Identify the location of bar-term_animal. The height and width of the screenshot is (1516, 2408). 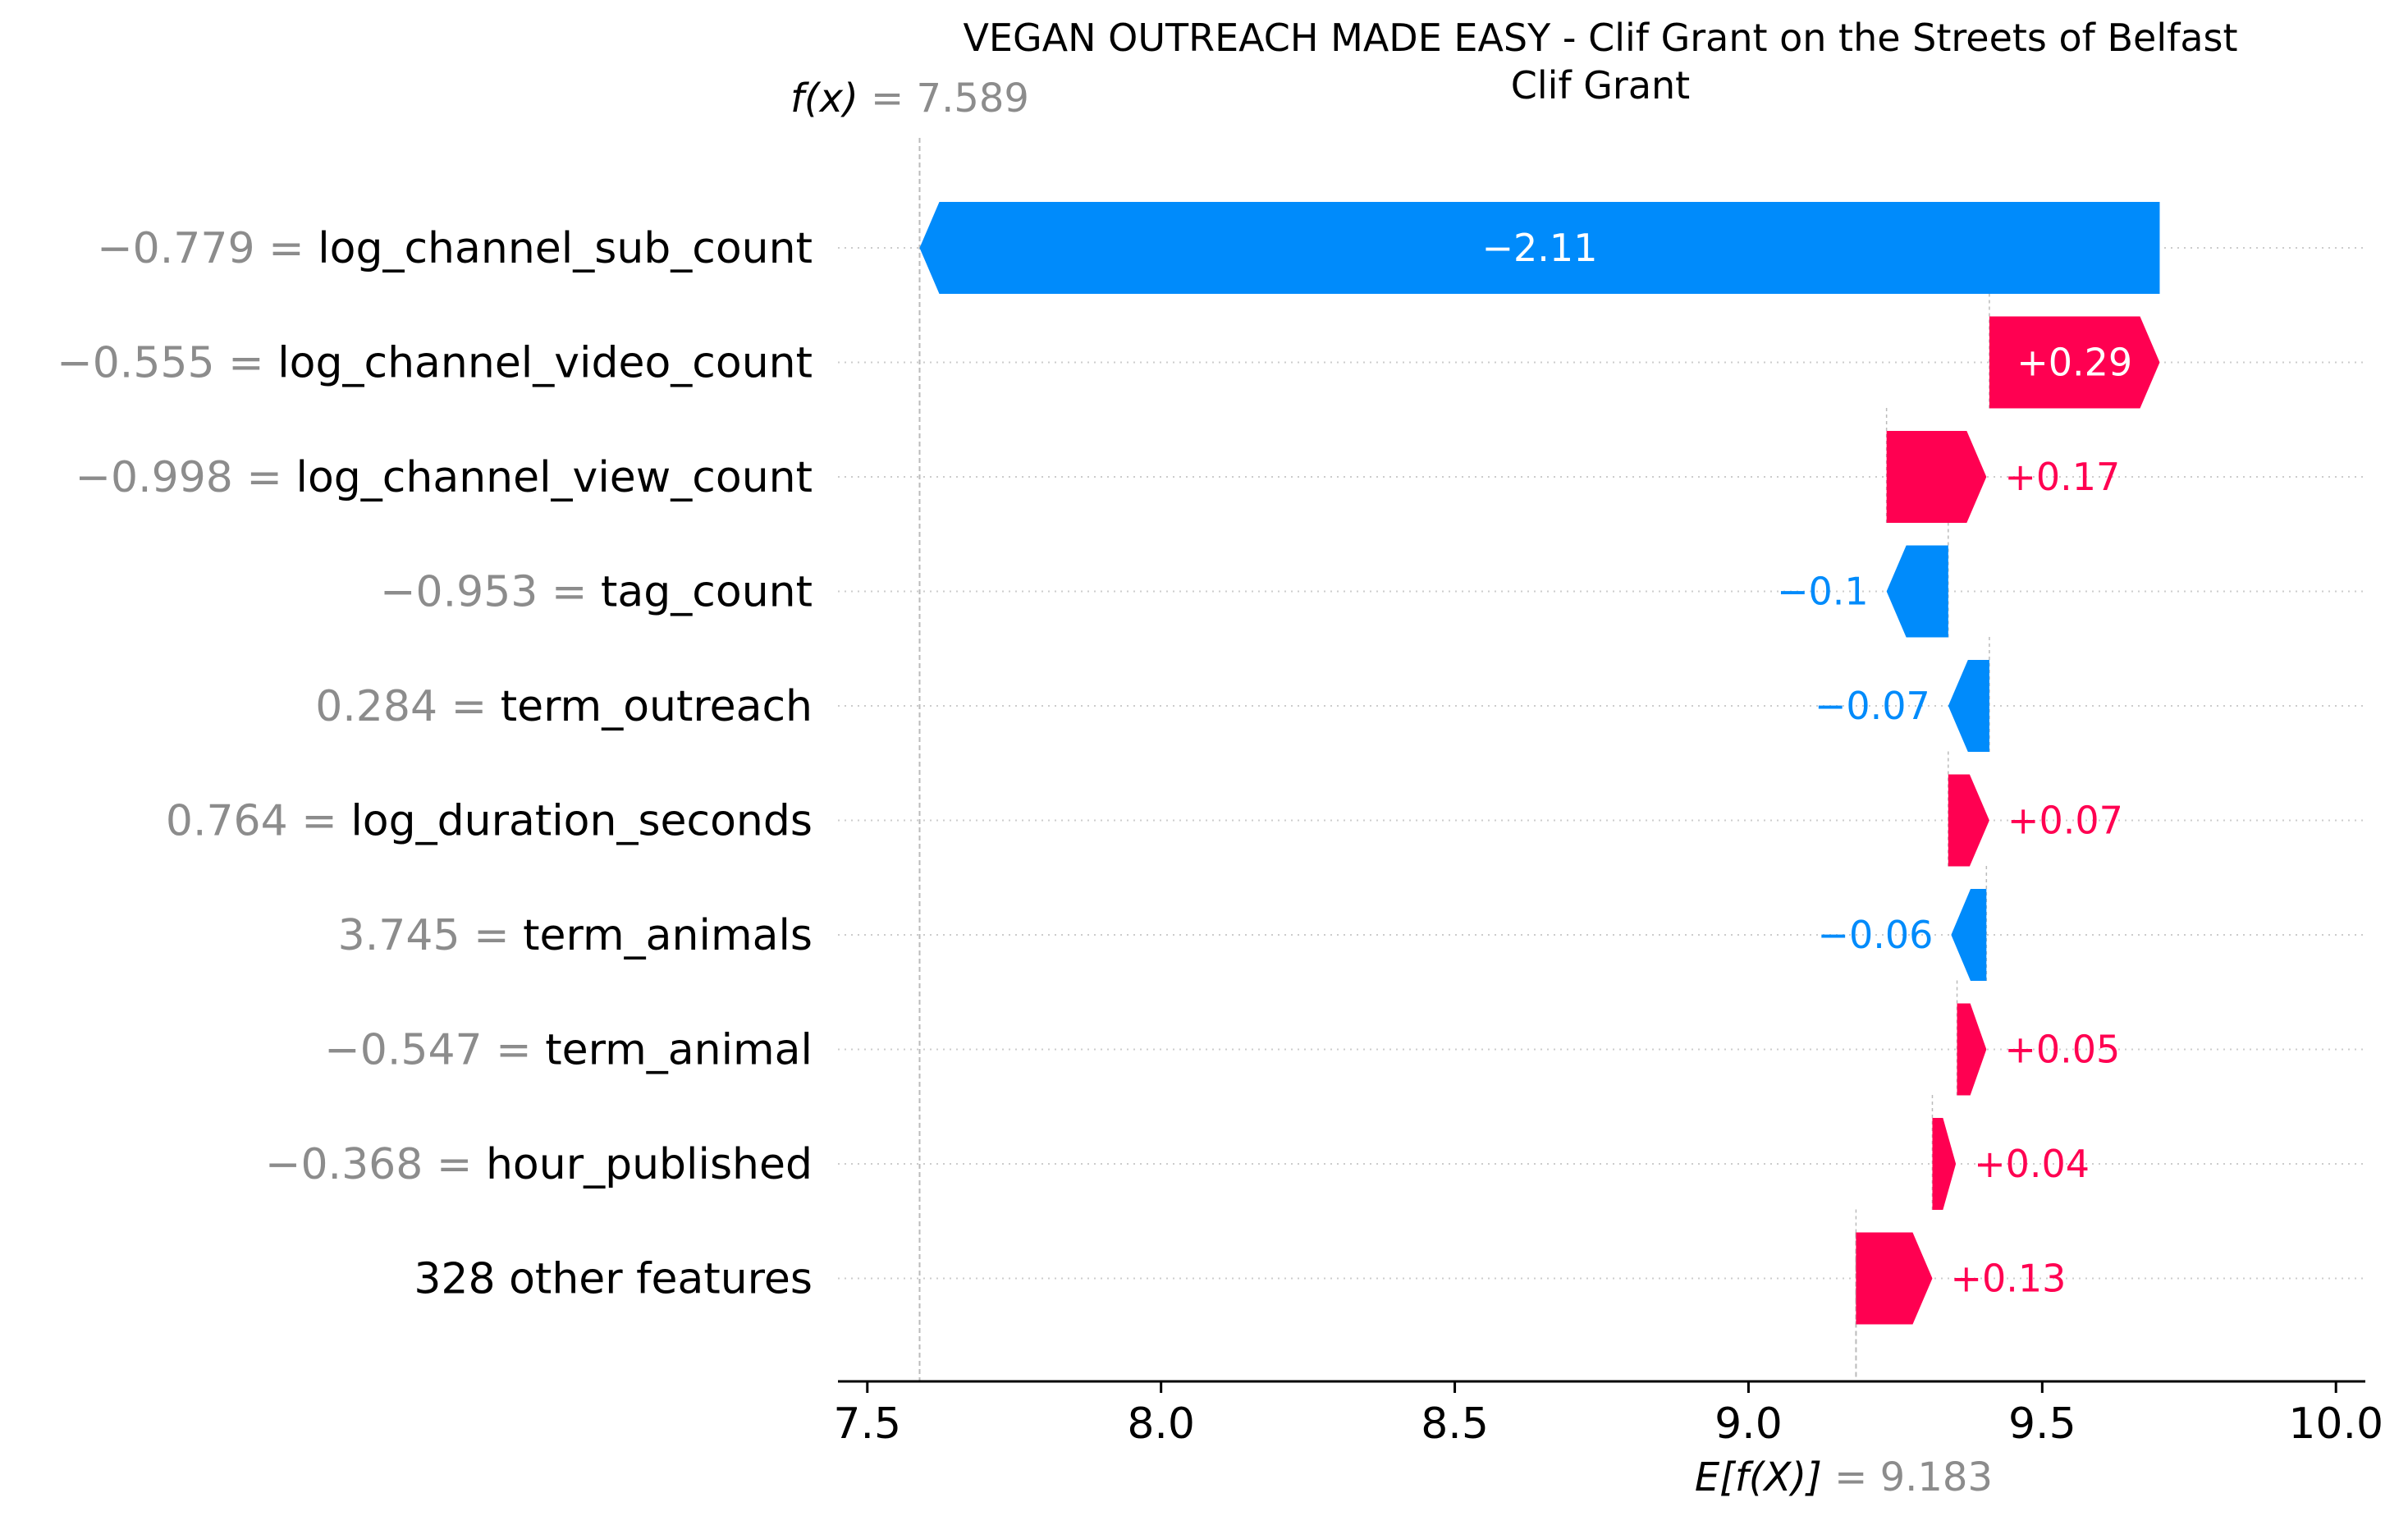
(1972, 1049).